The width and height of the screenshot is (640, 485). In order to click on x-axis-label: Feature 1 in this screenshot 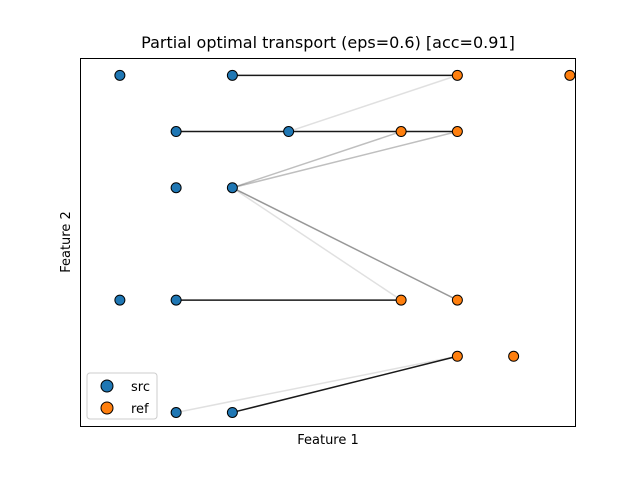, I will do `click(328, 440)`.